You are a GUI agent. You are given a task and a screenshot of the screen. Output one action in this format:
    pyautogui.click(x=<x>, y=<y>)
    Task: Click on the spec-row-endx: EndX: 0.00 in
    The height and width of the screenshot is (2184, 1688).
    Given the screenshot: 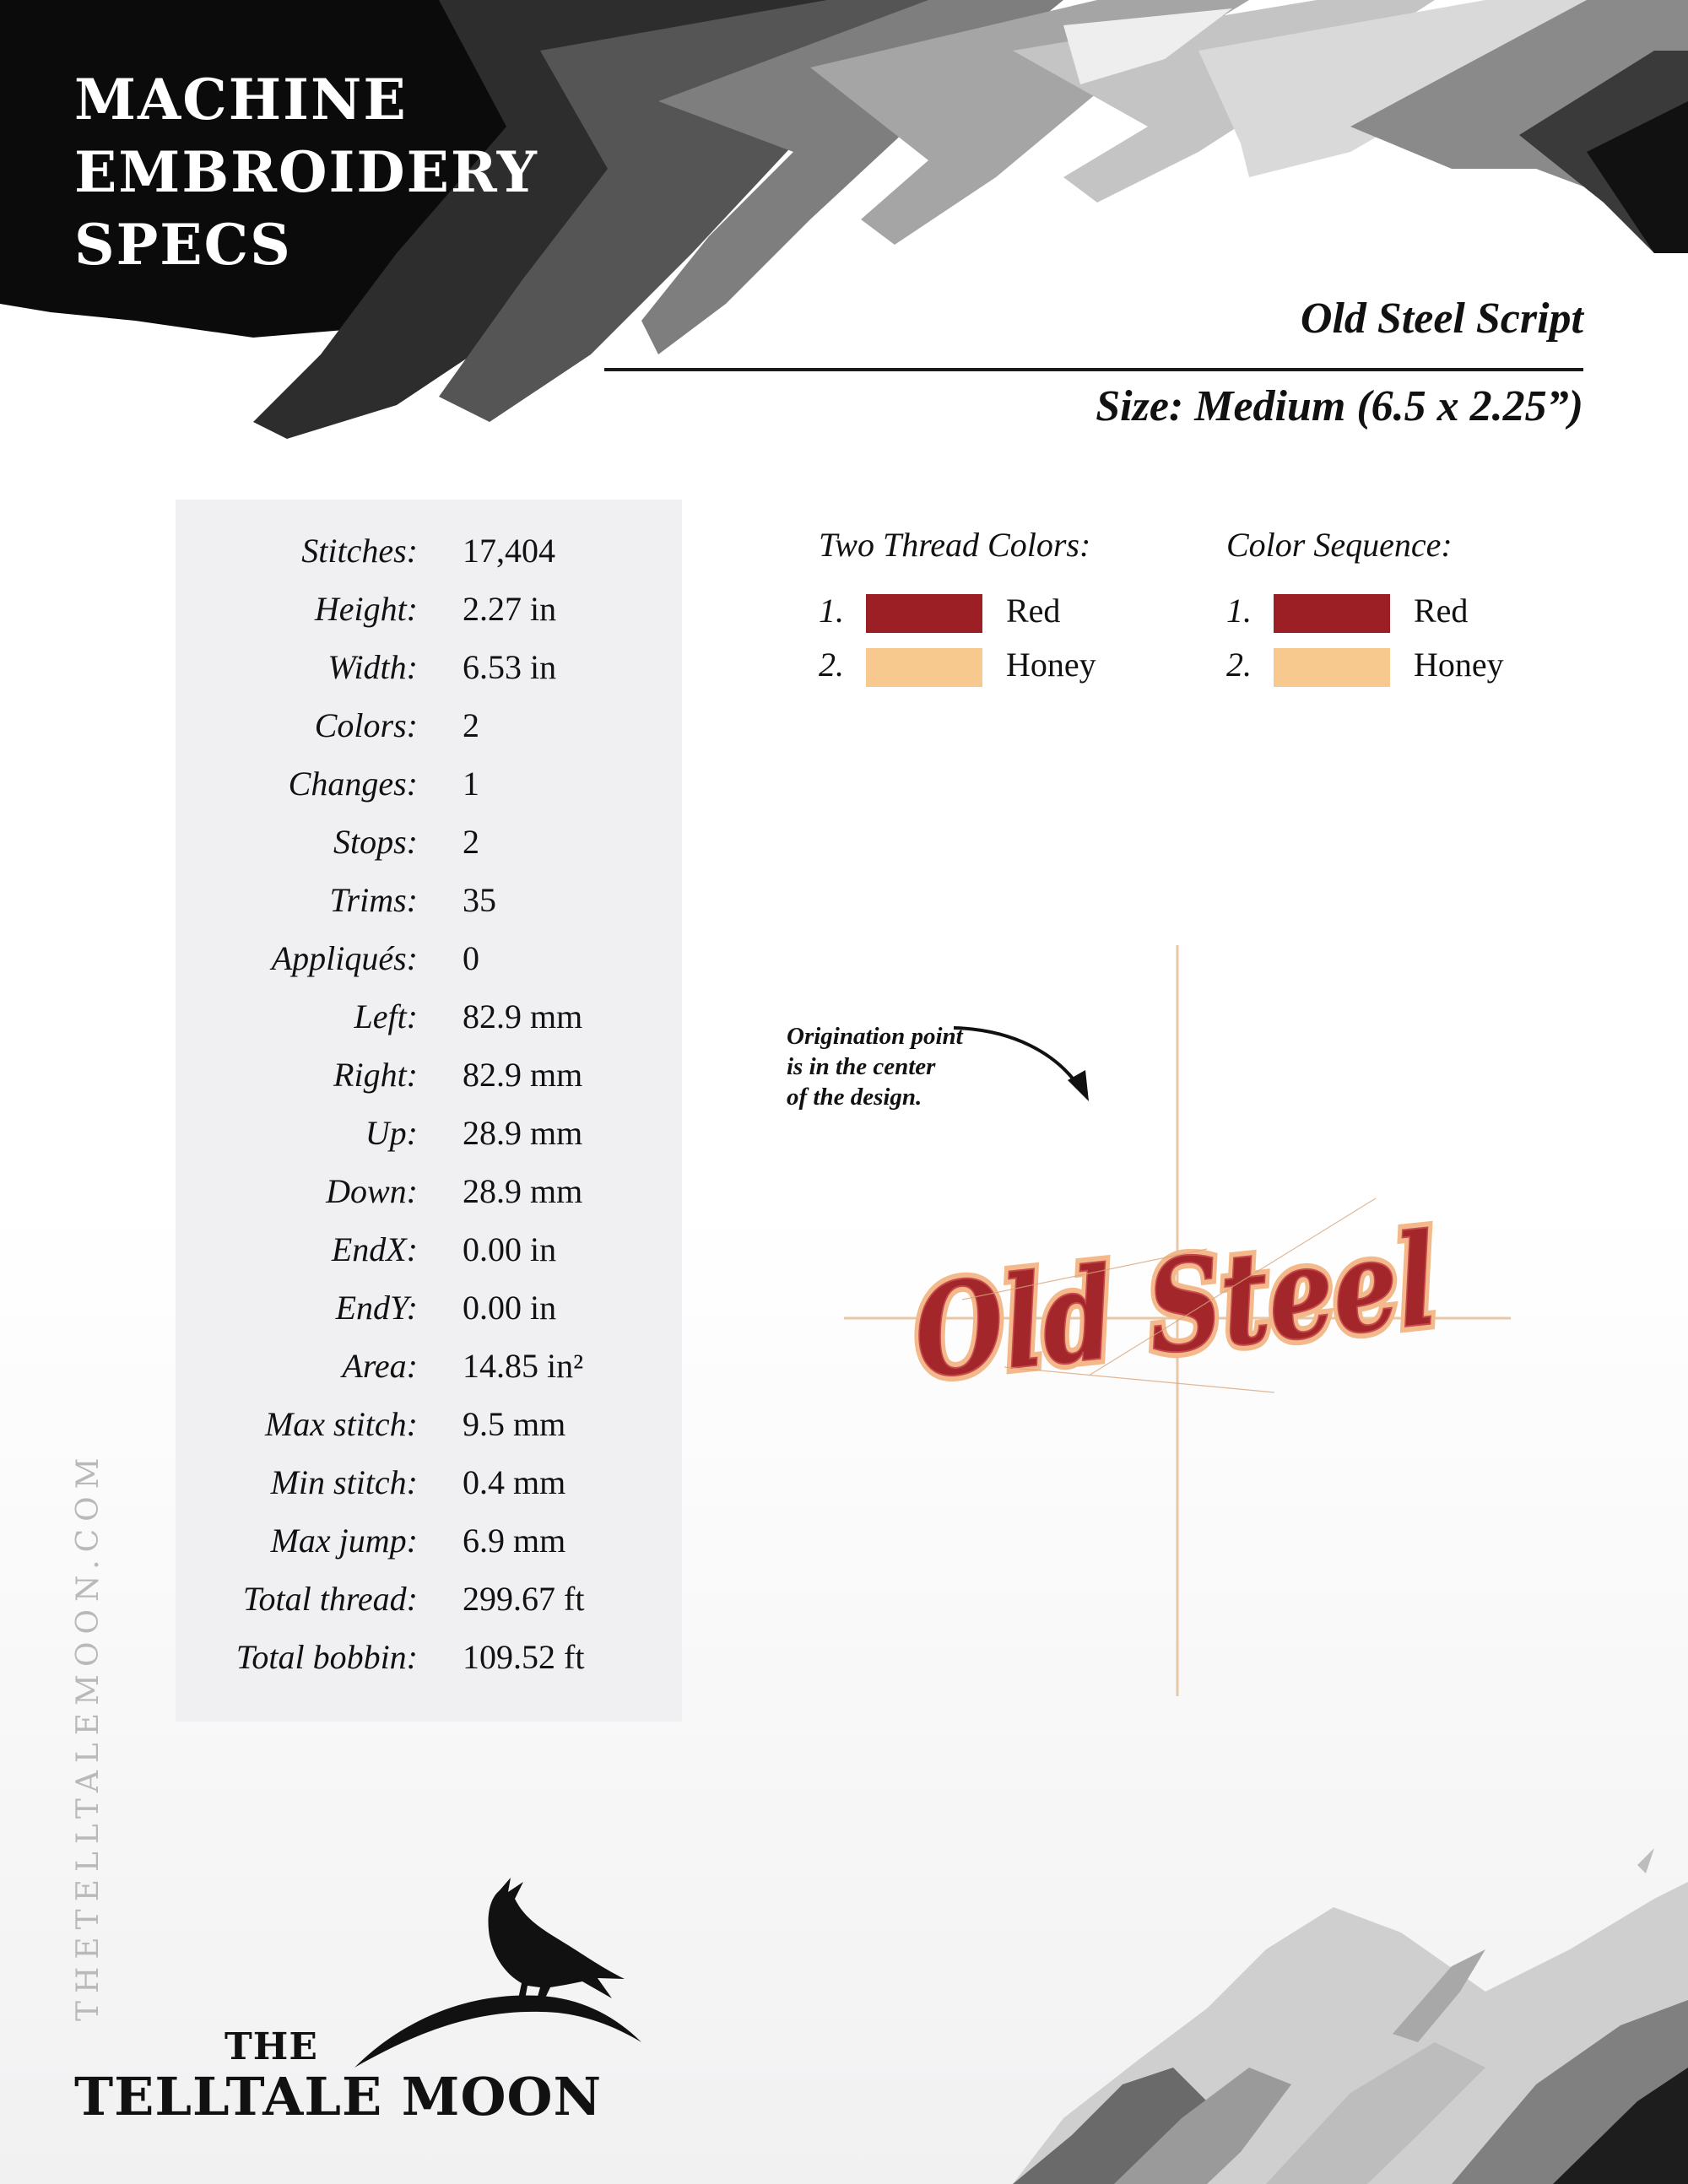 What is the action you would take?
    pyautogui.click(x=429, y=1259)
    